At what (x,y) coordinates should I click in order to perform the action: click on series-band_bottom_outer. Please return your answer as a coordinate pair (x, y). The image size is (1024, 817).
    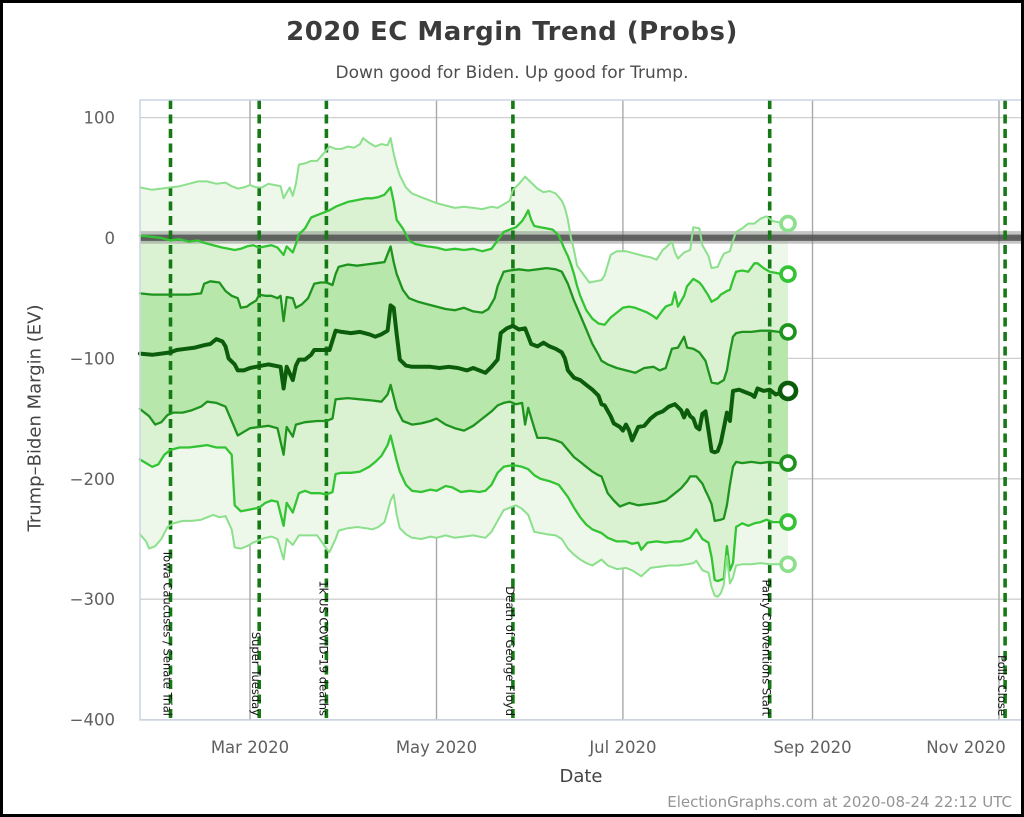
    Looking at the image, I should click on (463, 545).